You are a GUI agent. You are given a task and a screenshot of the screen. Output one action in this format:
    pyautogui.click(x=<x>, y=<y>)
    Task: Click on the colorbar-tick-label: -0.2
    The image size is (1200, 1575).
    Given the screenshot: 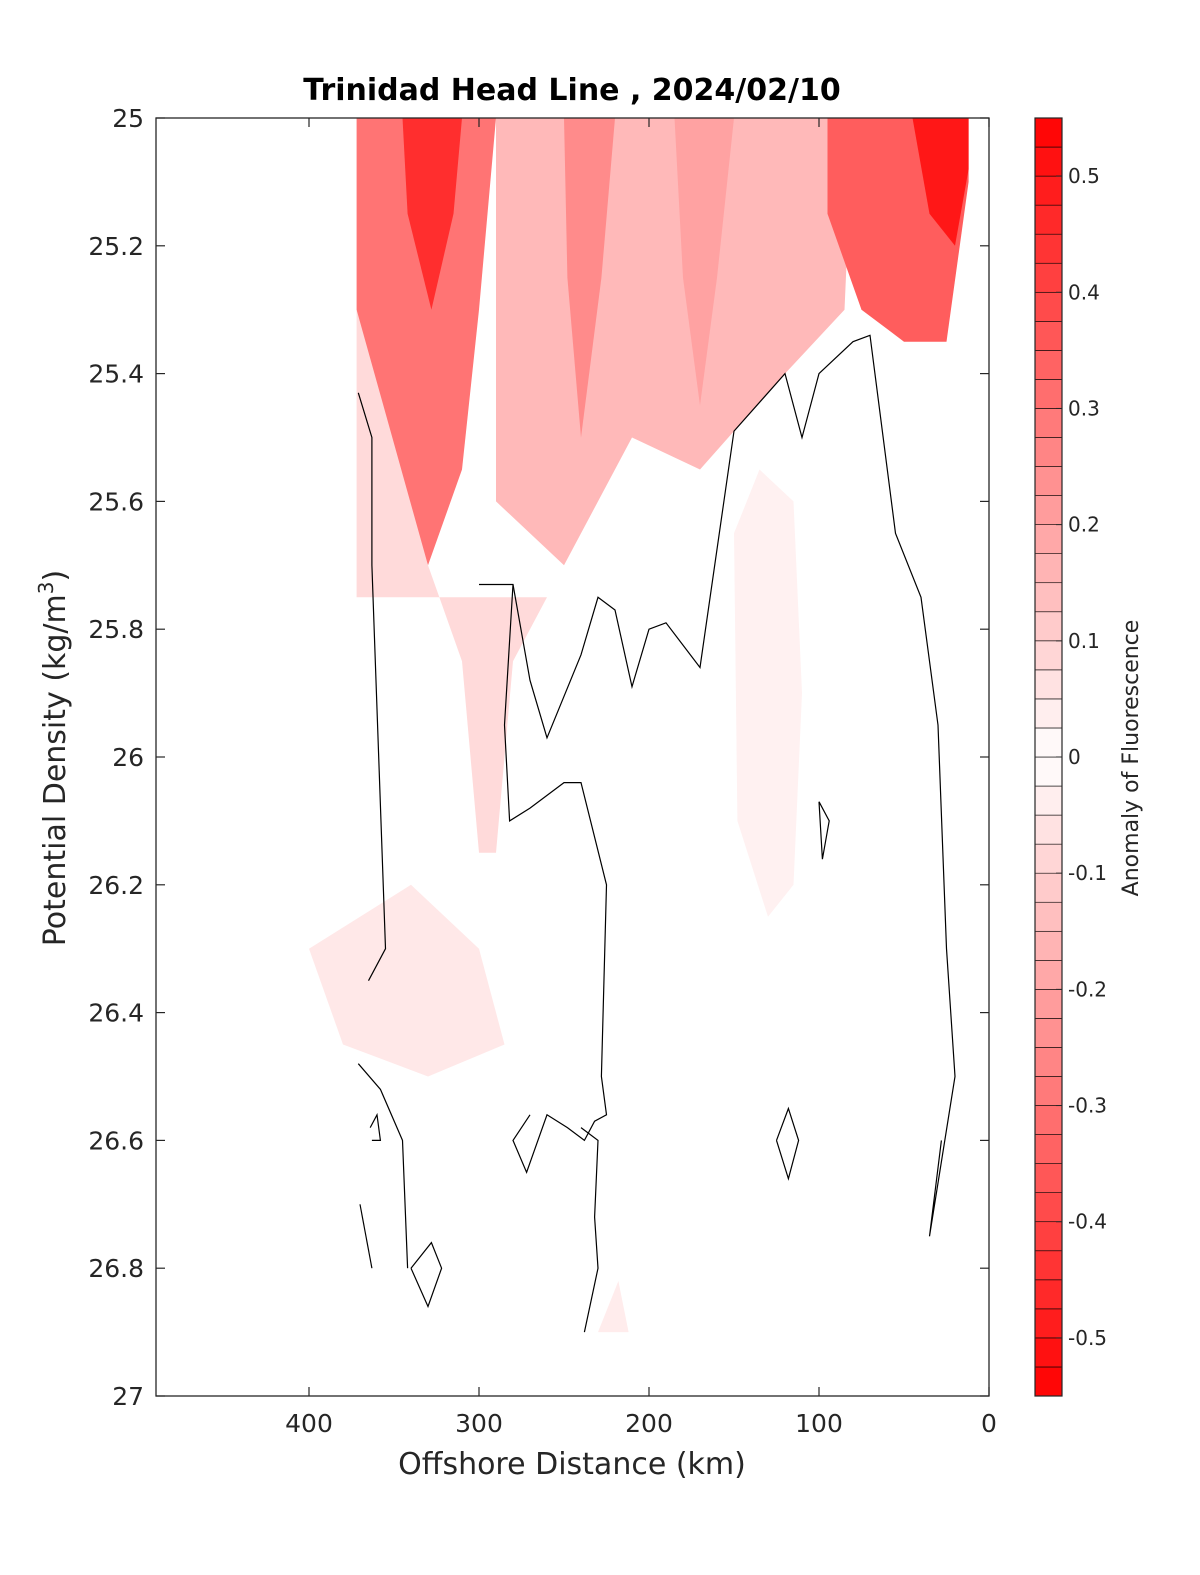 What is the action you would take?
    pyautogui.click(x=1087, y=989)
    